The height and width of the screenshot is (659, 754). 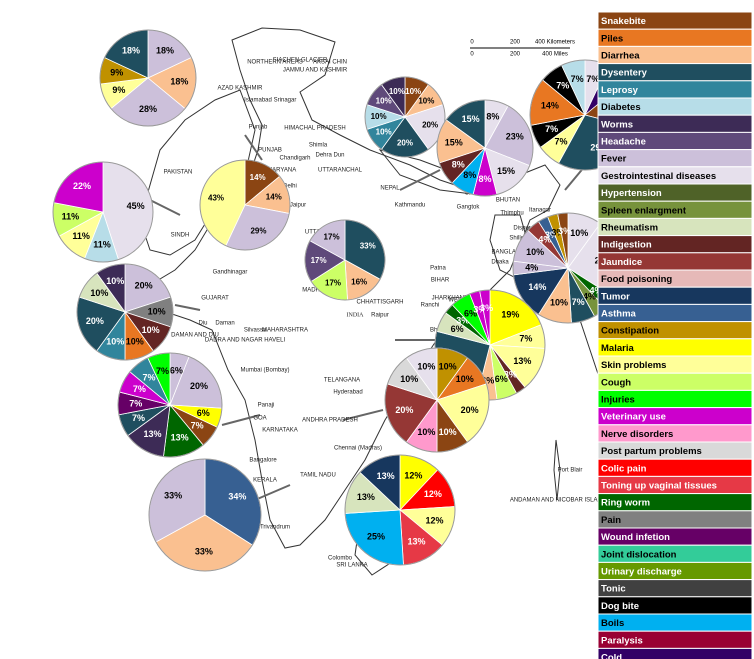 What do you see at coordinates (314, 129) in the screenshot?
I see `place-label: HIMACHAL PRADESH` at bounding box center [314, 129].